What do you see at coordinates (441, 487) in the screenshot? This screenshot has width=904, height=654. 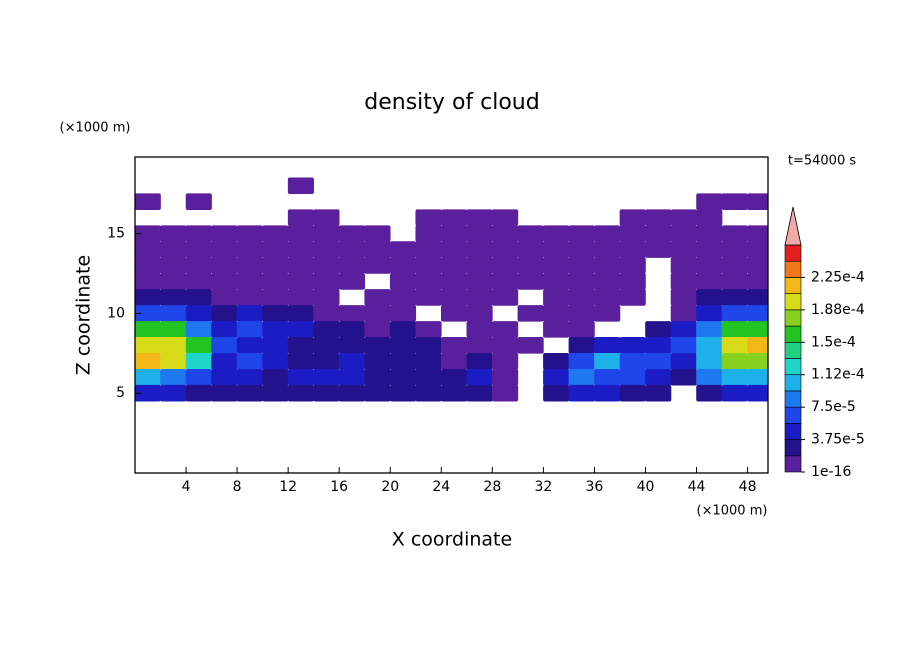 I see `x-tick-label: 24` at bounding box center [441, 487].